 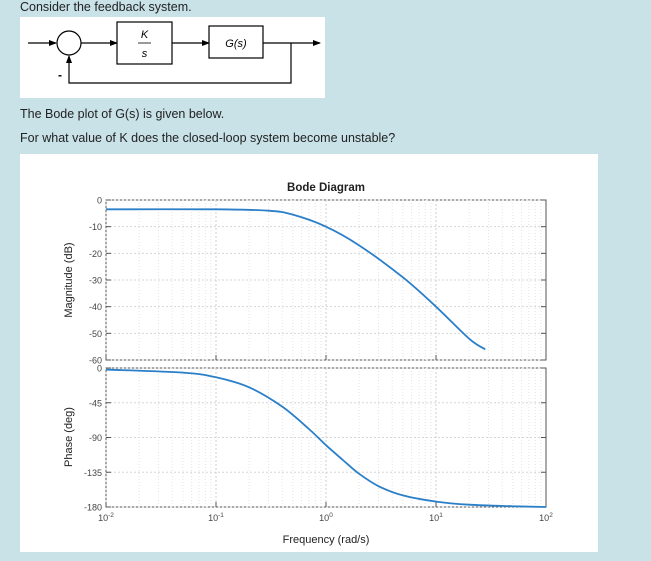 What do you see at coordinates (93, 473) in the screenshot?
I see `phase-tick-label: -135` at bounding box center [93, 473].